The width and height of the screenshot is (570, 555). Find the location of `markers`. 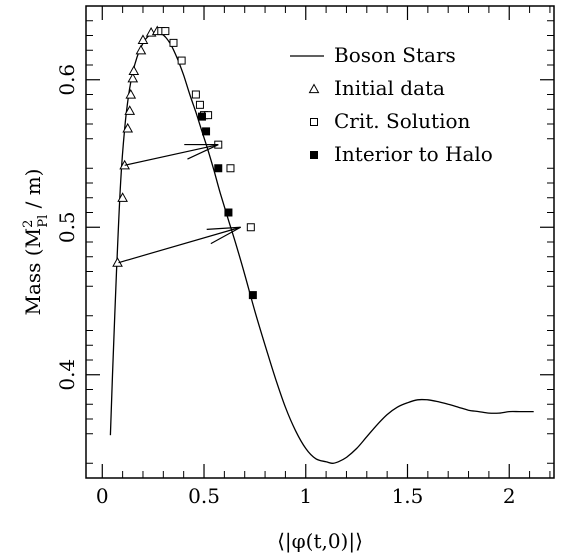

markers is located at coordinates (184, 162).